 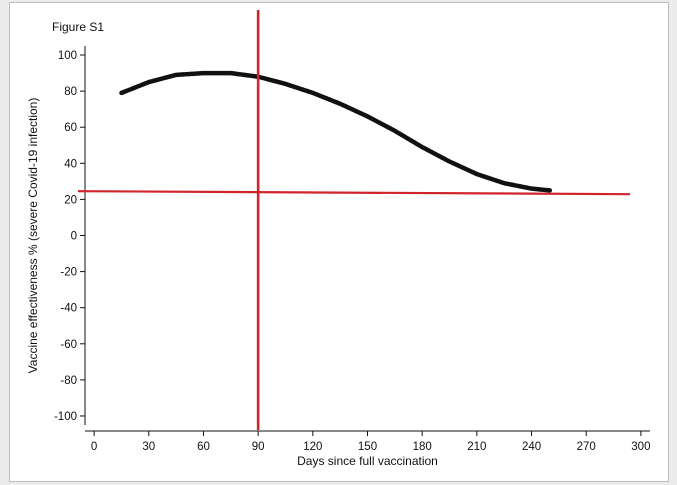 What do you see at coordinates (68, 381) in the screenshot?
I see `y-tick-label: -80` at bounding box center [68, 381].